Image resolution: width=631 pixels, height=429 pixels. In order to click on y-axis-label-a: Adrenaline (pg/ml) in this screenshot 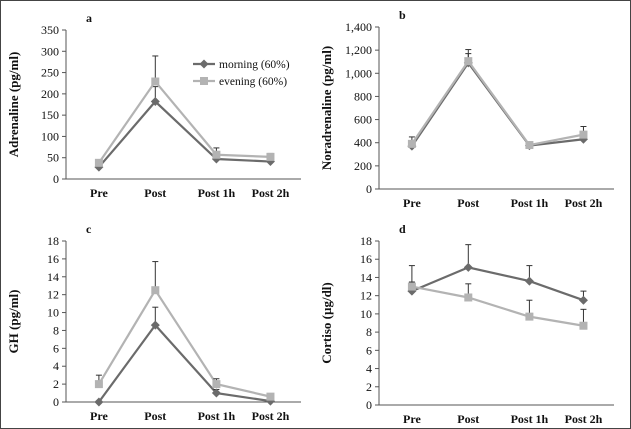, I will do `click(13, 105)`.